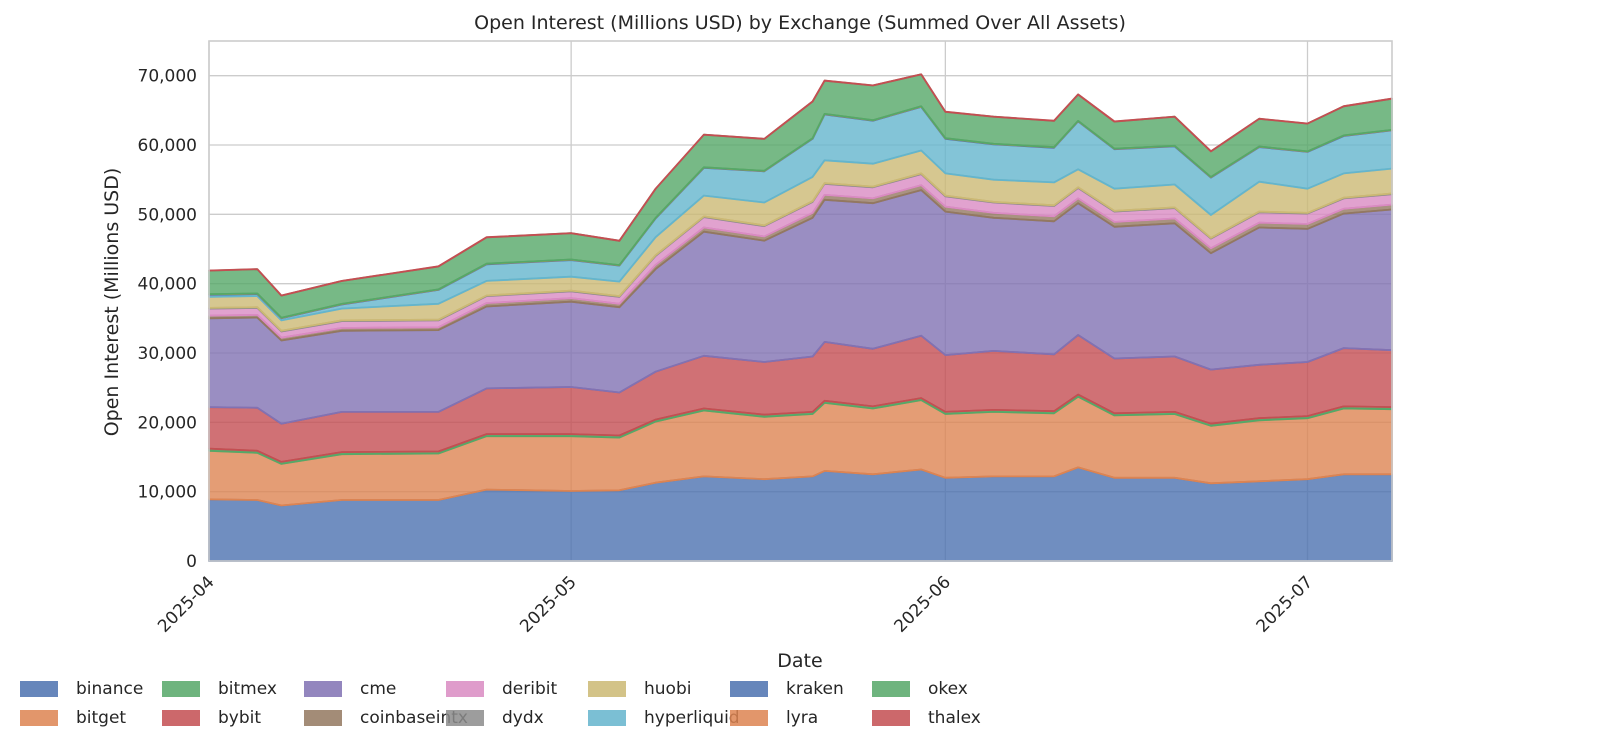 The image size is (1600, 751). Describe the element at coordinates (167, 146) in the screenshot. I see `y-tick-label: 60,000` at that location.